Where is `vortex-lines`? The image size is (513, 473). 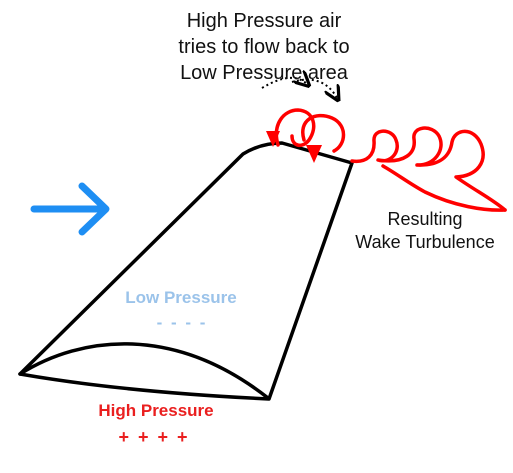 vortex-lines is located at coordinates (390, 160).